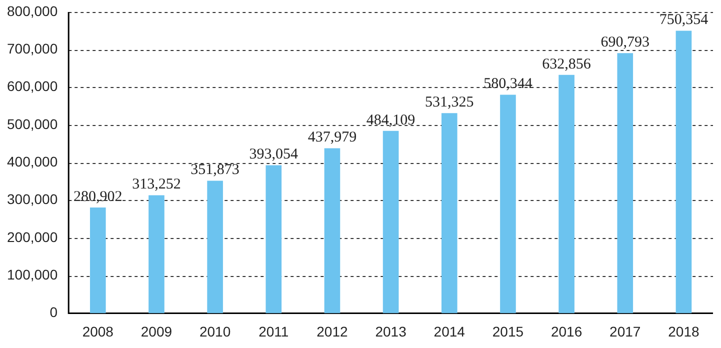  Describe the element at coordinates (215, 331) in the screenshot. I see `x-tick-label: 2010` at that location.